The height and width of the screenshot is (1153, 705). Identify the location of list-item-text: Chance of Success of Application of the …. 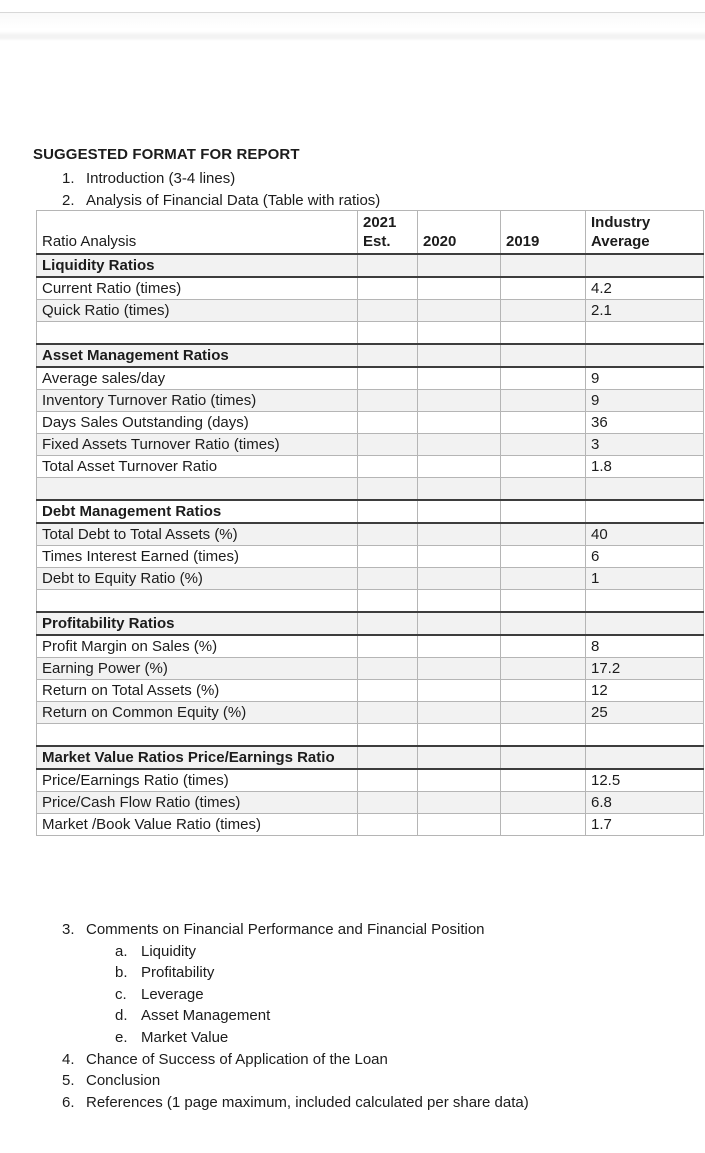
(237, 1059).